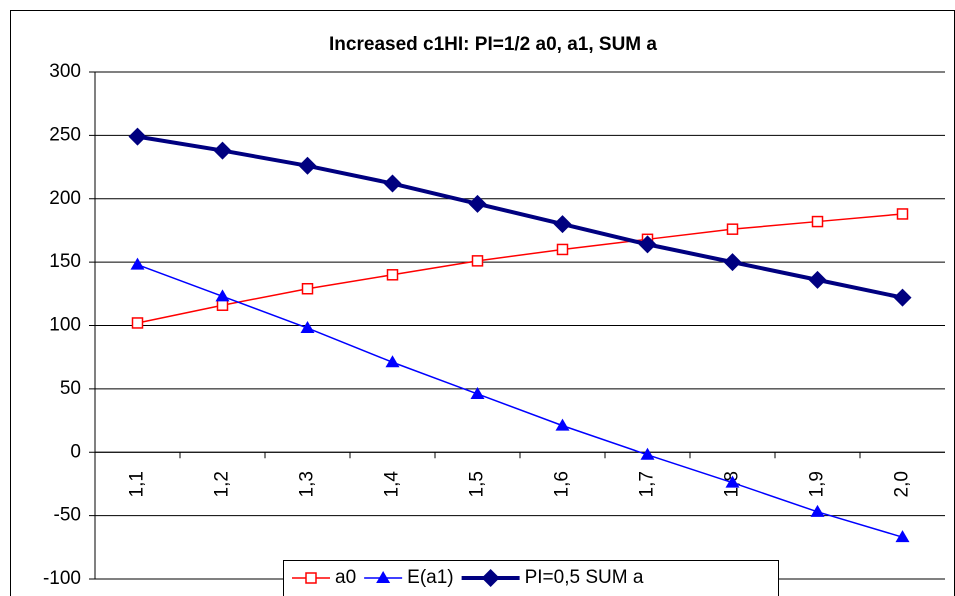 The image size is (955, 596). What do you see at coordinates (902, 484) in the screenshot?
I see `x-tick-label: 2,0` at bounding box center [902, 484].